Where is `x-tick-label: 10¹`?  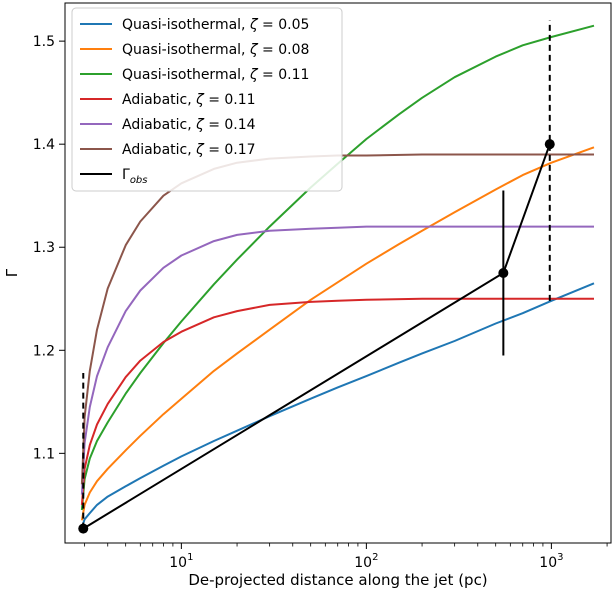 x-tick-label: 10¹ is located at coordinates (181, 561).